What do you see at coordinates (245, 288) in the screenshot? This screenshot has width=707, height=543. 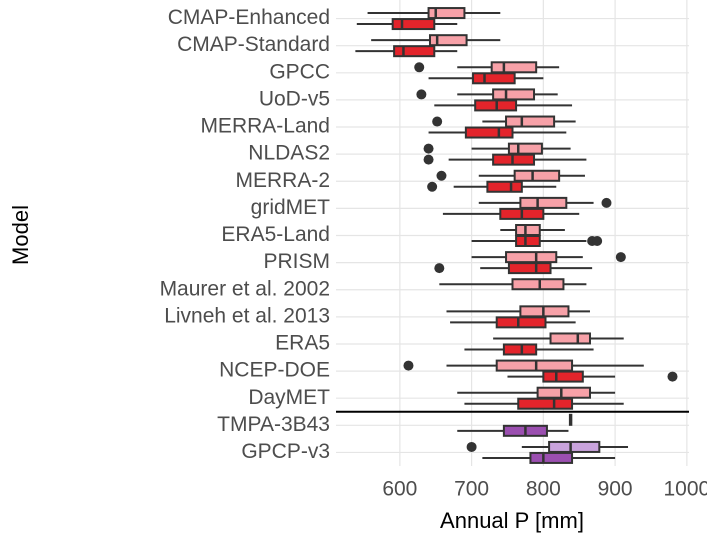 I see `y-tick-label: Maurer et al. 2002` at bounding box center [245, 288].